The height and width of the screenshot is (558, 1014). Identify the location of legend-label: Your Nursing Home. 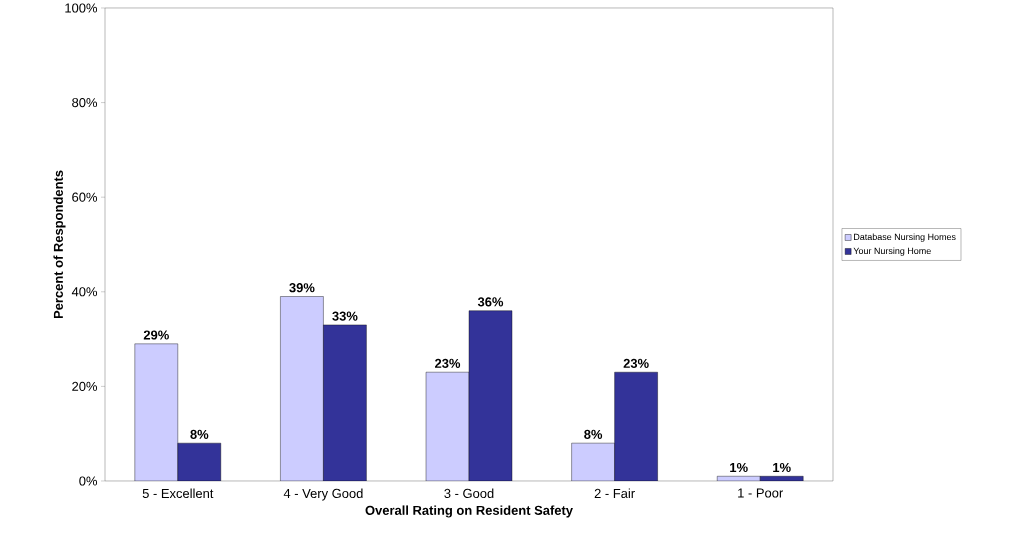
(892, 251).